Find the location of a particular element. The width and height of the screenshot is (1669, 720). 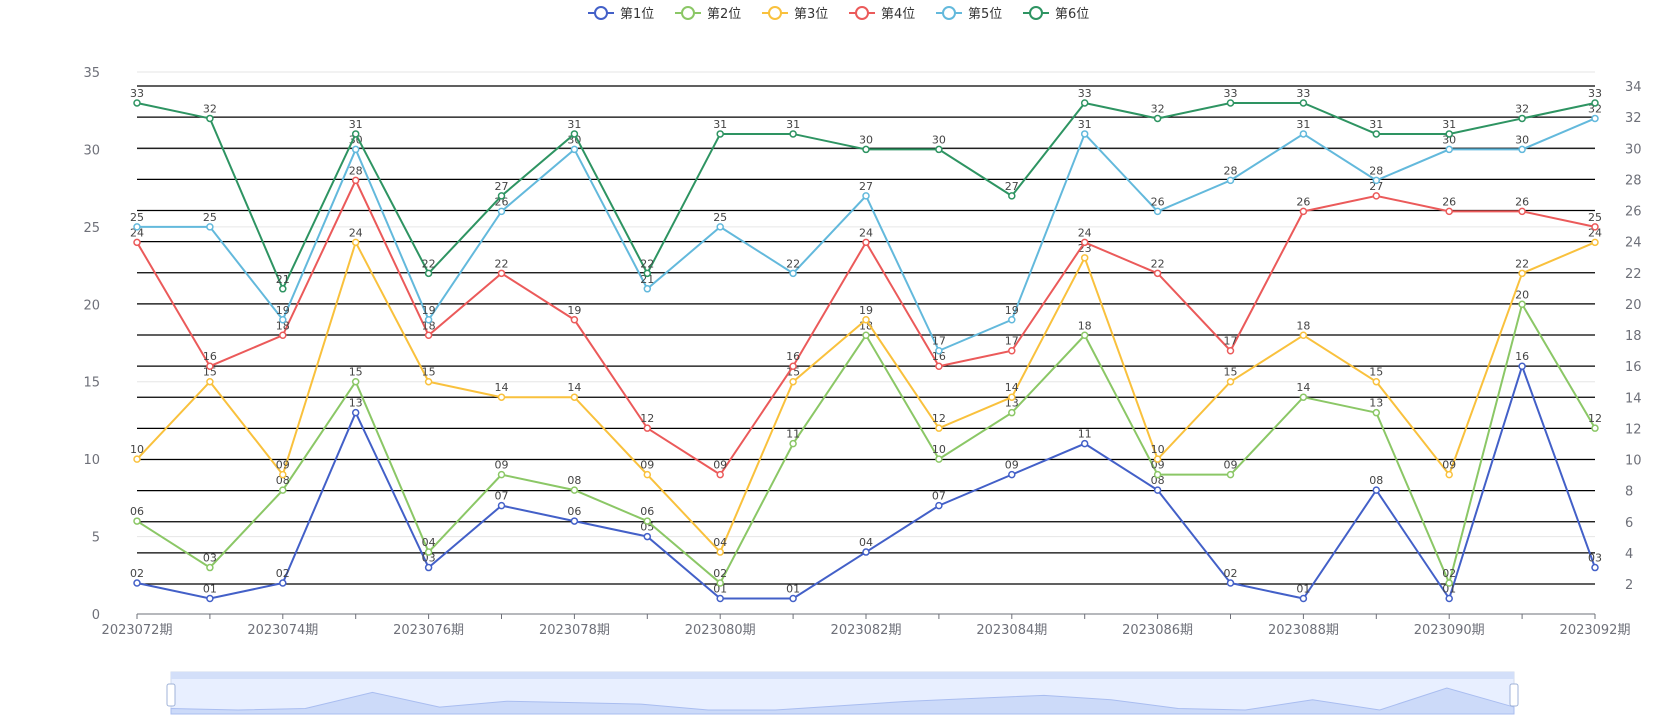

legend-item: 第6位 is located at coordinates (1056, 14).